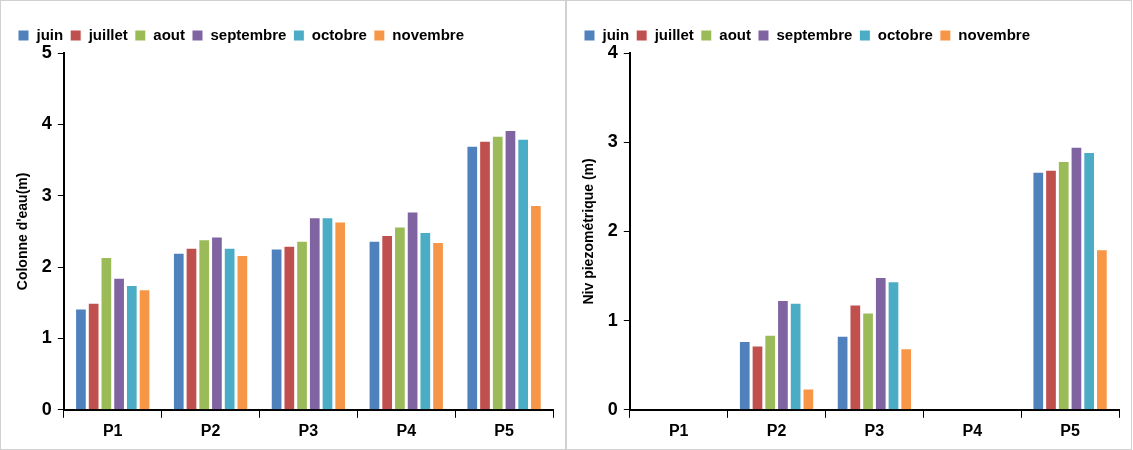 This screenshot has width=1133, height=450. What do you see at coordinates (46, 51) in the screenshot?
I see `y-tick-label: 5` at bounding box center [46, 51].